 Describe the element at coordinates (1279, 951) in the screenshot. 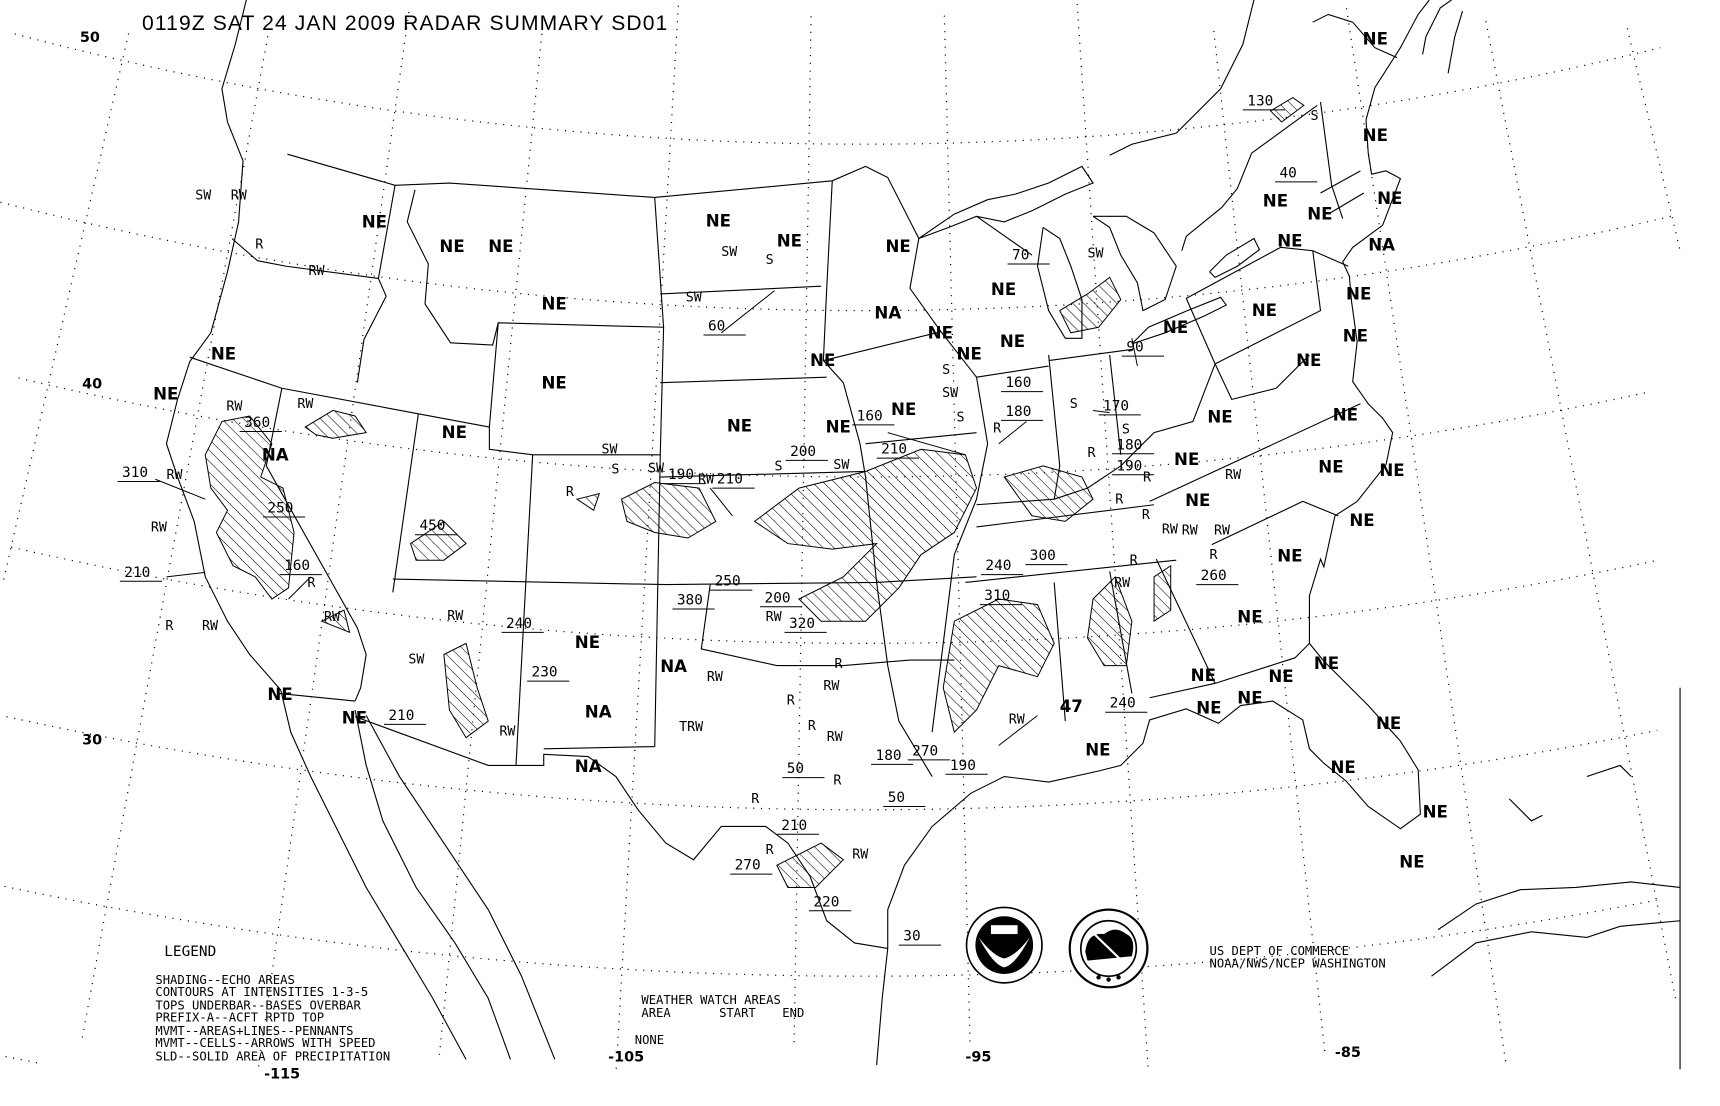

I see `agency-line: US DEPT OF COMMERCE` at that location.